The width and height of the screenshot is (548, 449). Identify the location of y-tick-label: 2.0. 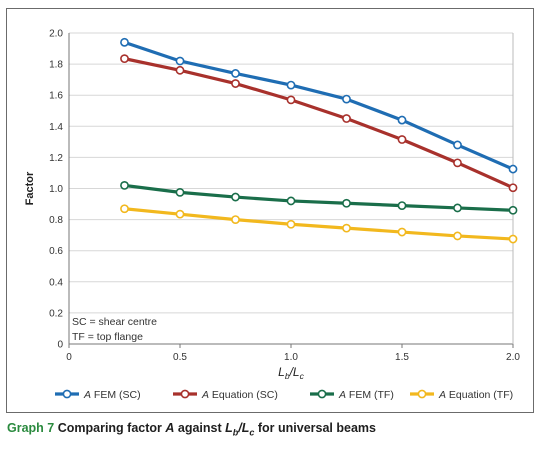
(56, 34).